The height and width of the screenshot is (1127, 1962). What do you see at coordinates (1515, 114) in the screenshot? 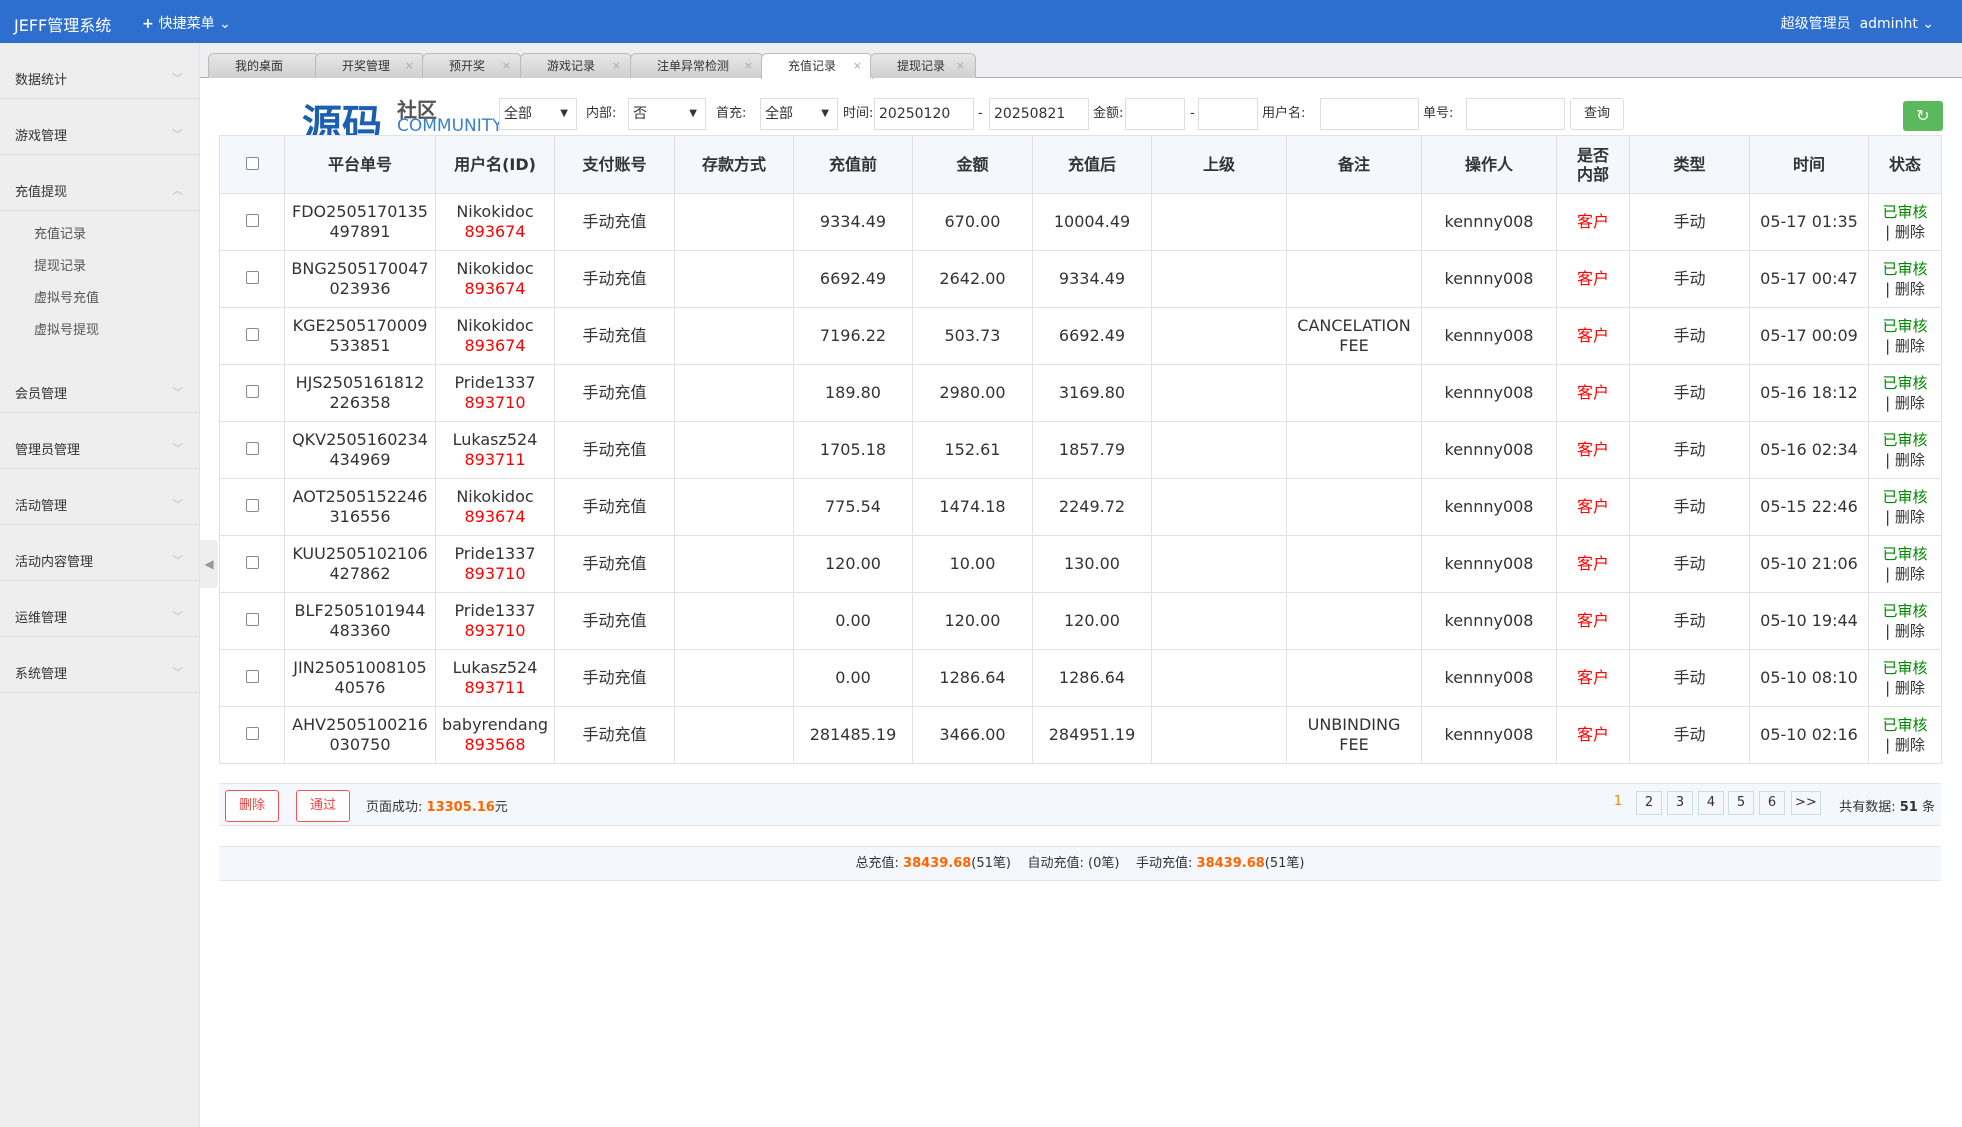
I see `order-input` at bounding box center [1515, 114].